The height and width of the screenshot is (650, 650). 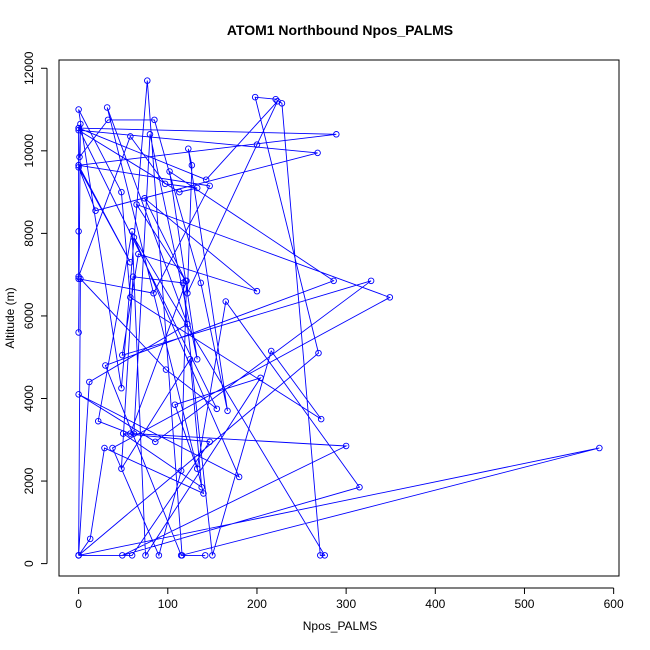 What do you see at coordinates (10, 317) in the screenshot?
I see `y-axis-label: Altitude (m)` at bounding box center [10, 317].